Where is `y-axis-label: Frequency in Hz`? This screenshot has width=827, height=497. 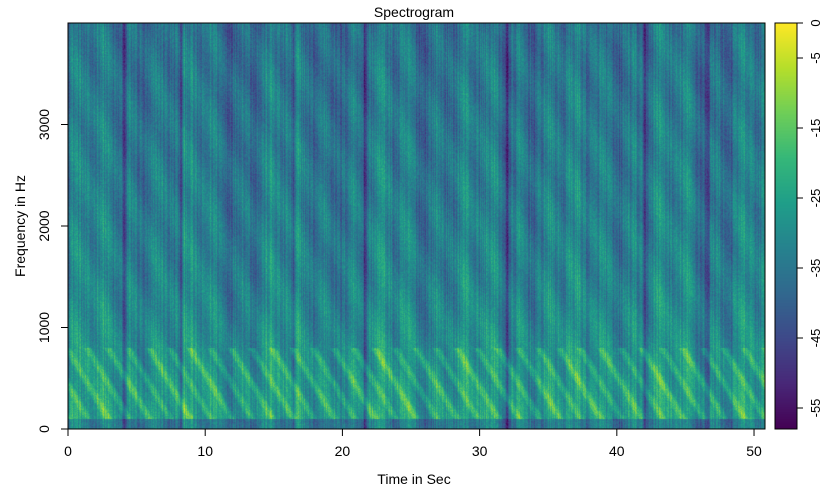 y-axis-label: Frequency in Hz is located at coordinates (20, 226).